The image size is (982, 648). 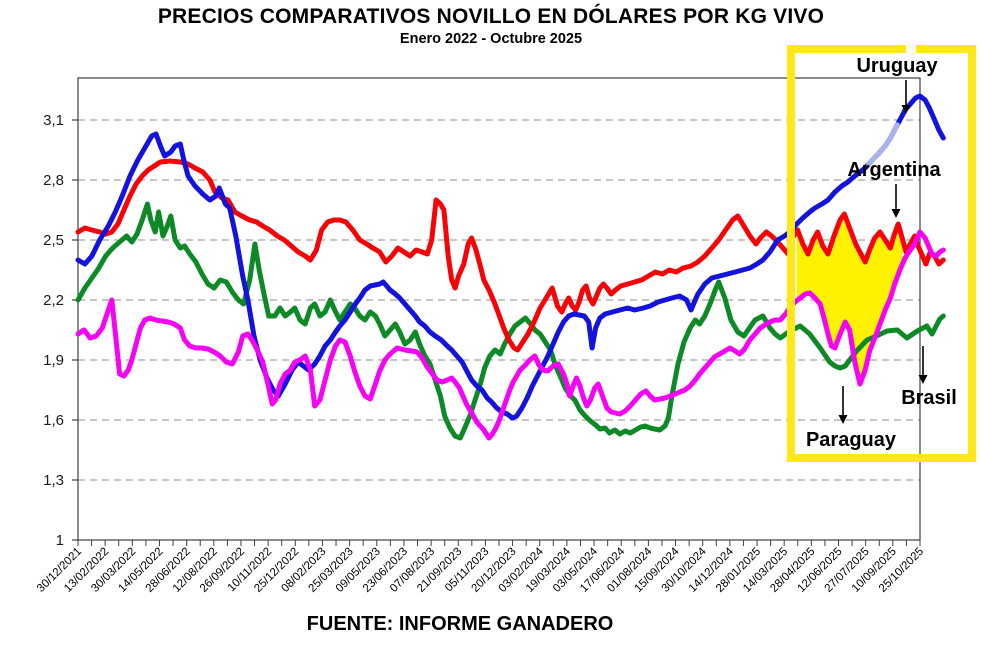 What do you see at coordinates (849, 299) in the screenshot?
I see `highlight-fill-argentina-paraguay` at bounding box center [849, 299].